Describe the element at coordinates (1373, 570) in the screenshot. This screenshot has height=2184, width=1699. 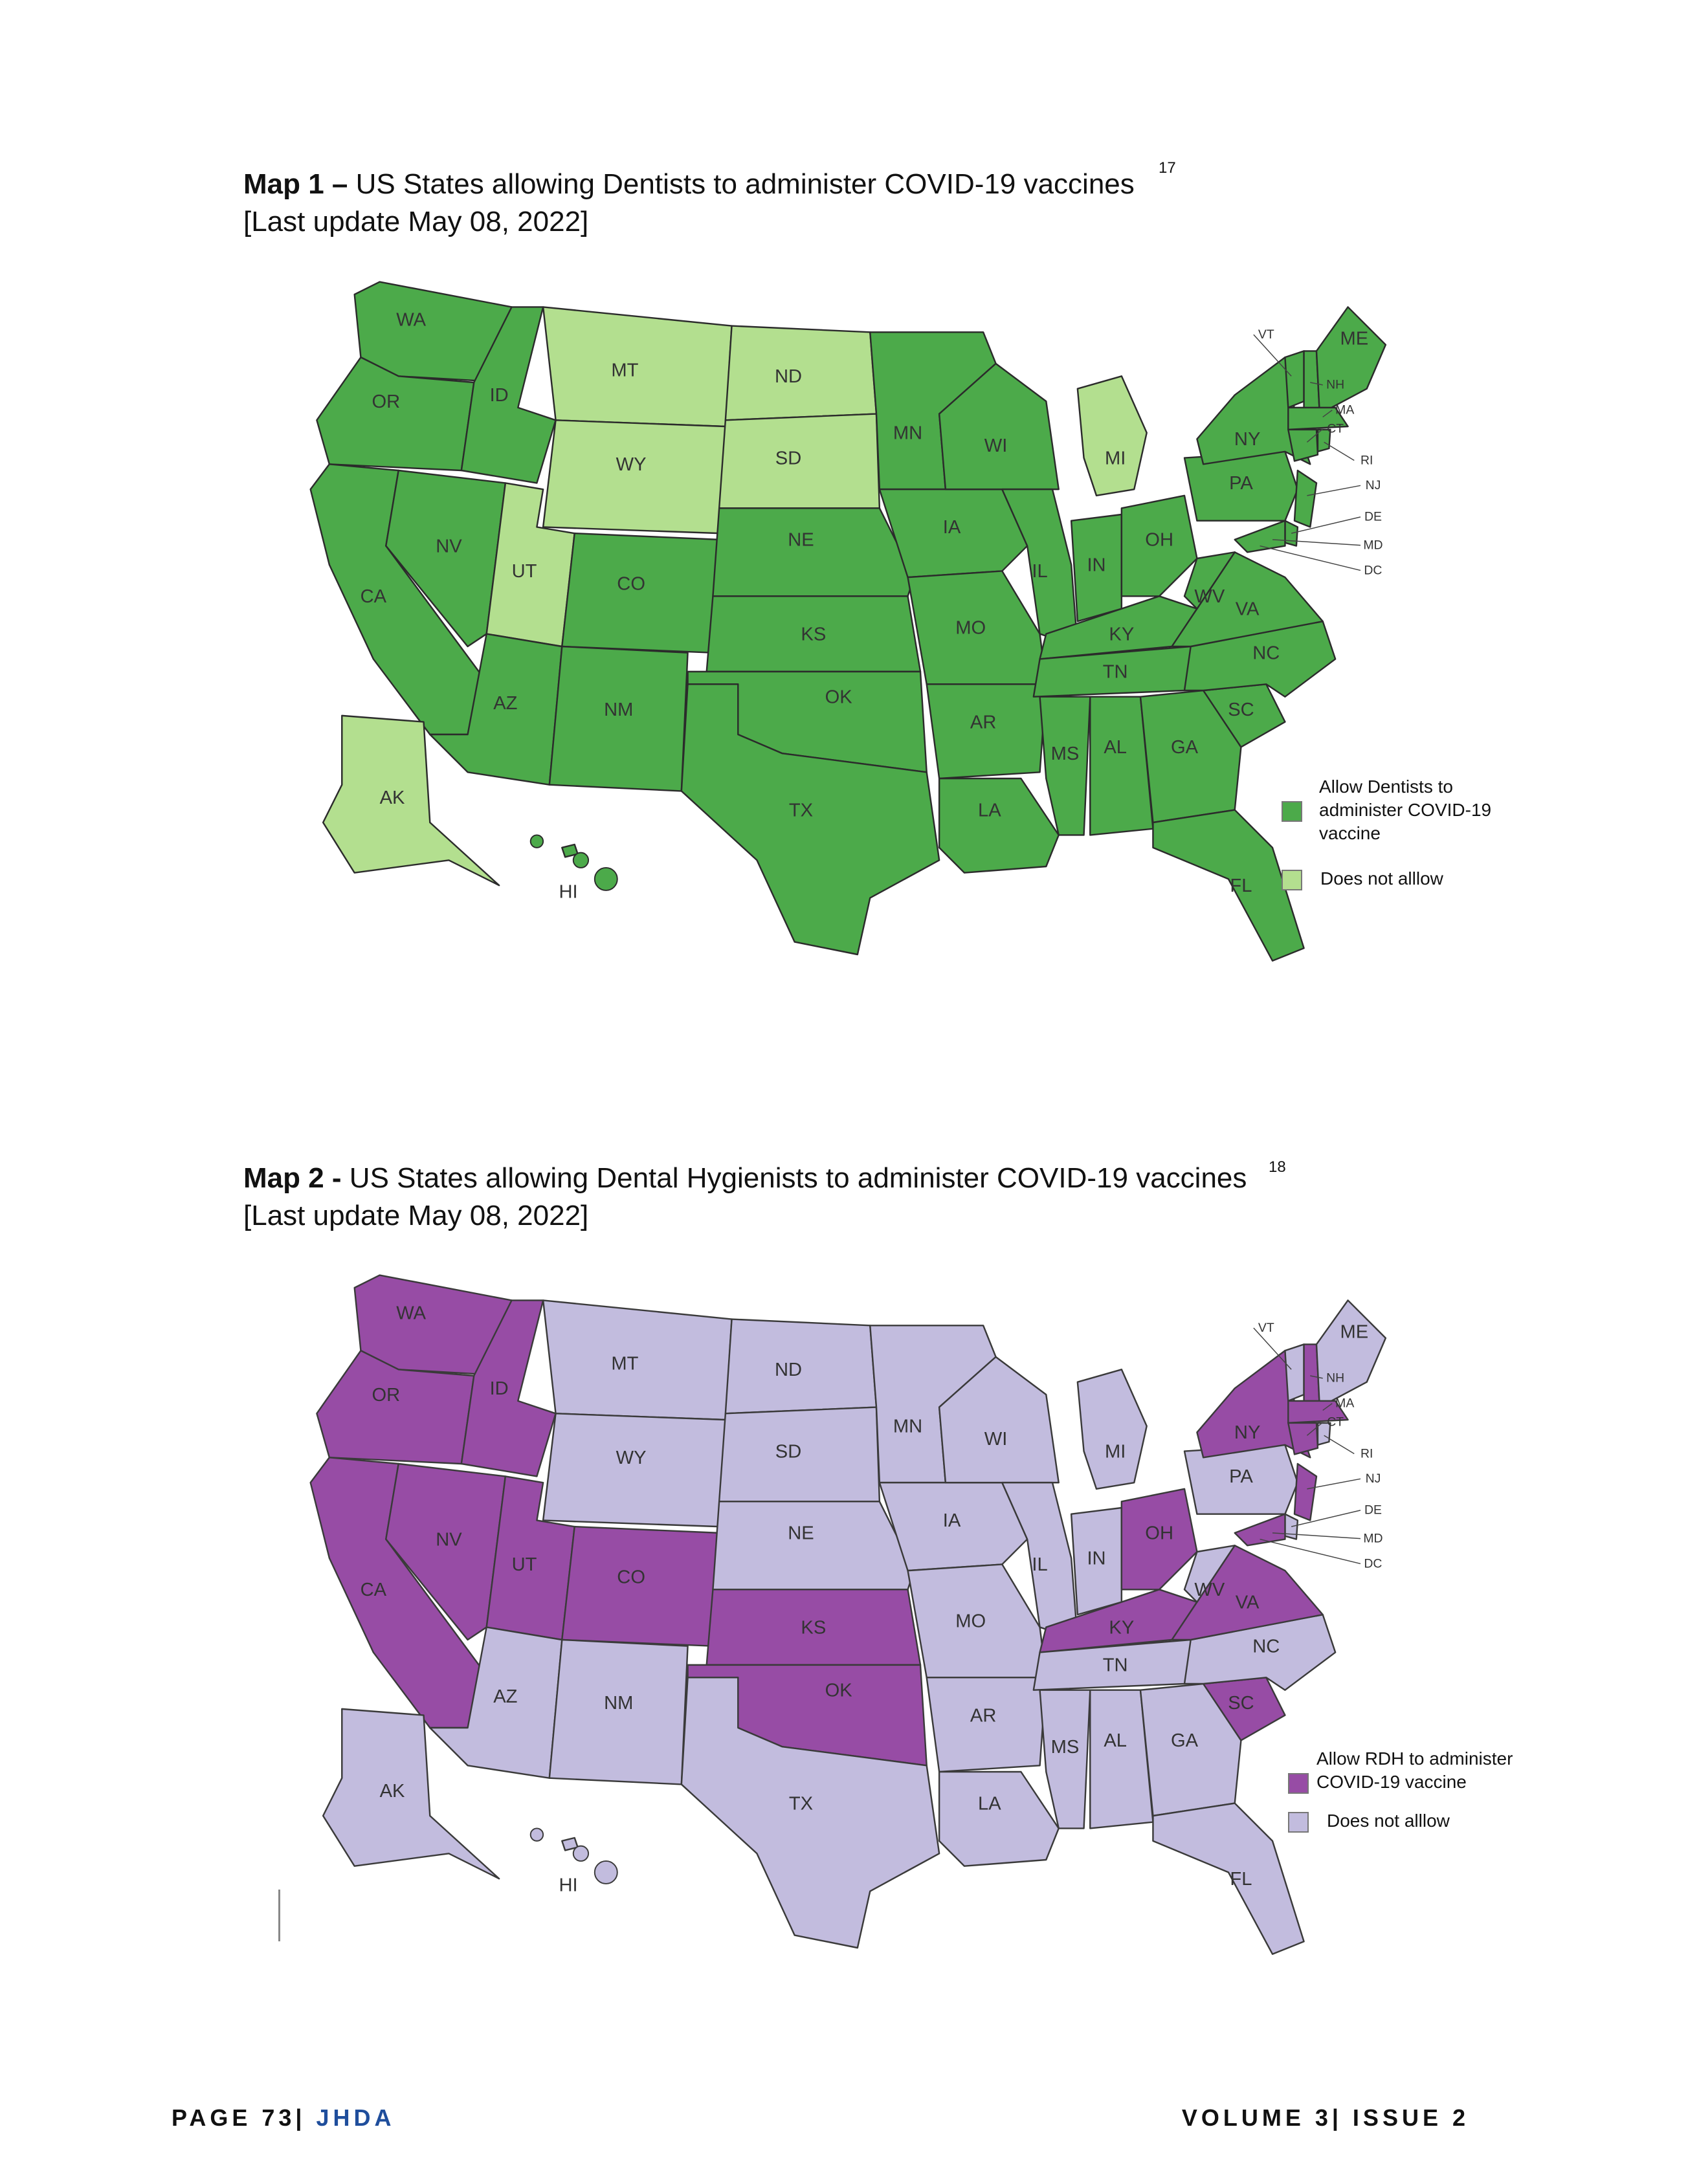
I see `map1-callout-dc: DC` at that location.